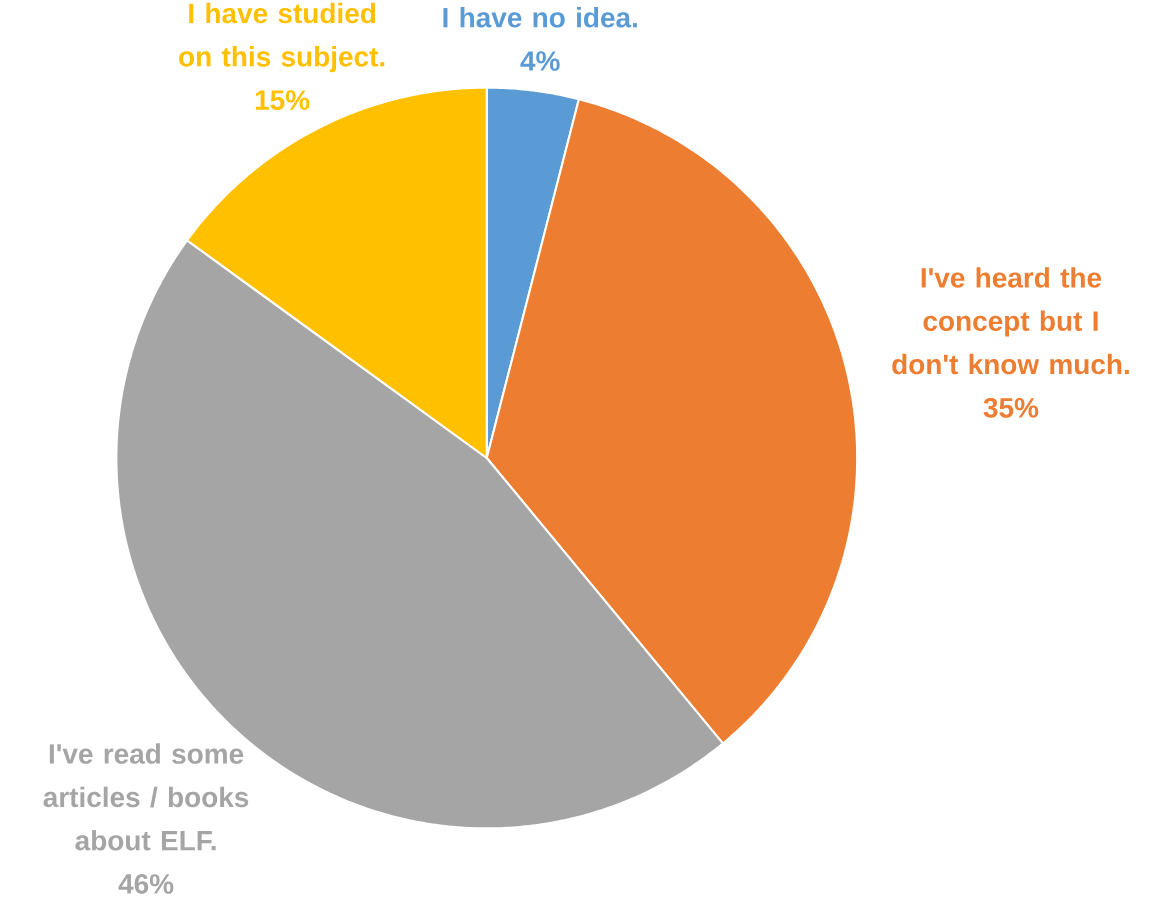 This screenshot has width=1157, height=897. Describe the element at coordinates (282, 37) in the screenshot. I see `slice-label: I have studied on this subject.` at that location.